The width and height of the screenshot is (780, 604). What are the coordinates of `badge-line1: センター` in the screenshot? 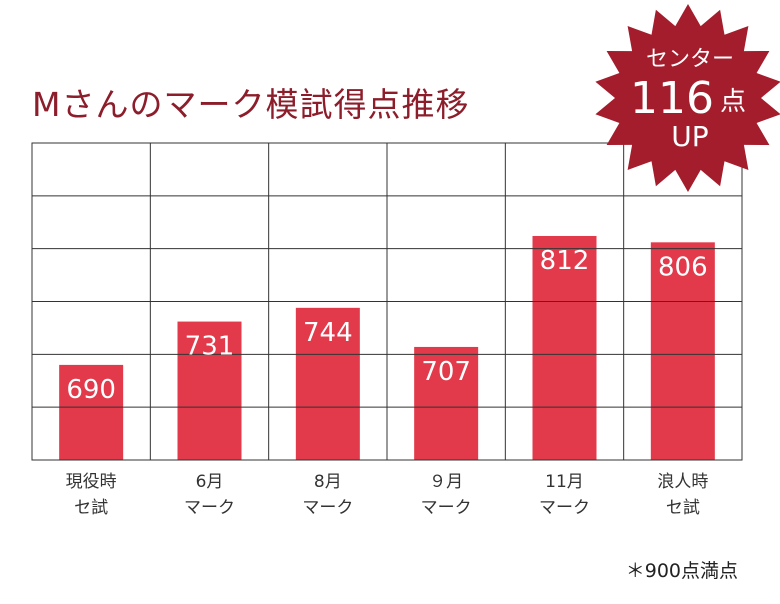 It's located at (690, 59).